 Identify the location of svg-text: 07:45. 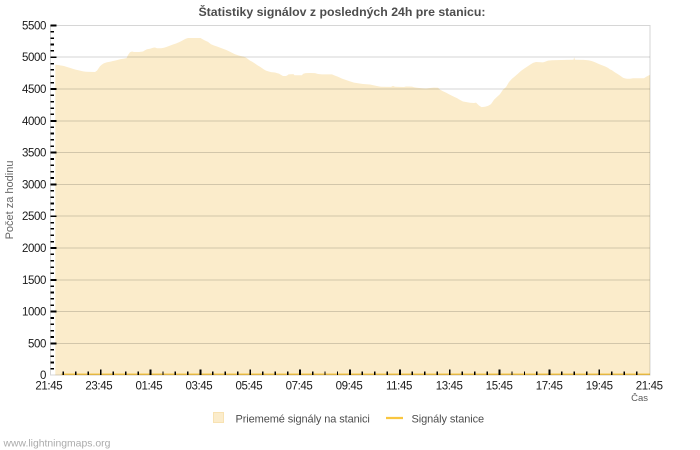
(299, 387).